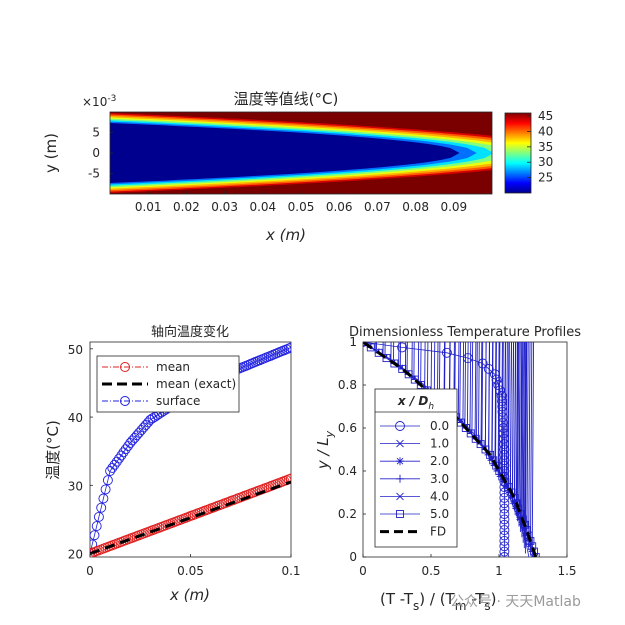 The image size is (625, 625). Describe the element at coordinates (400, 443) in the screenshot. I see `legend-marker-1.0` at that location.